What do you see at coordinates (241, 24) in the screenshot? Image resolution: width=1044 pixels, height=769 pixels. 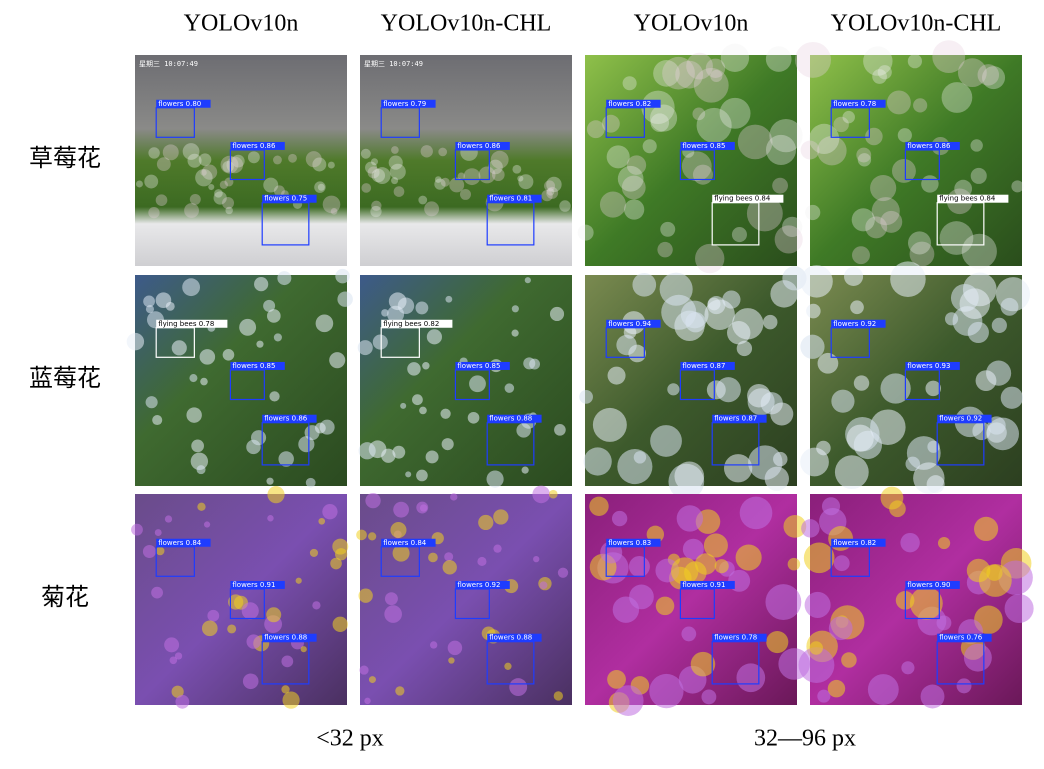 I see `column-header: YOLOv10n` at bounding box center [241, 24].